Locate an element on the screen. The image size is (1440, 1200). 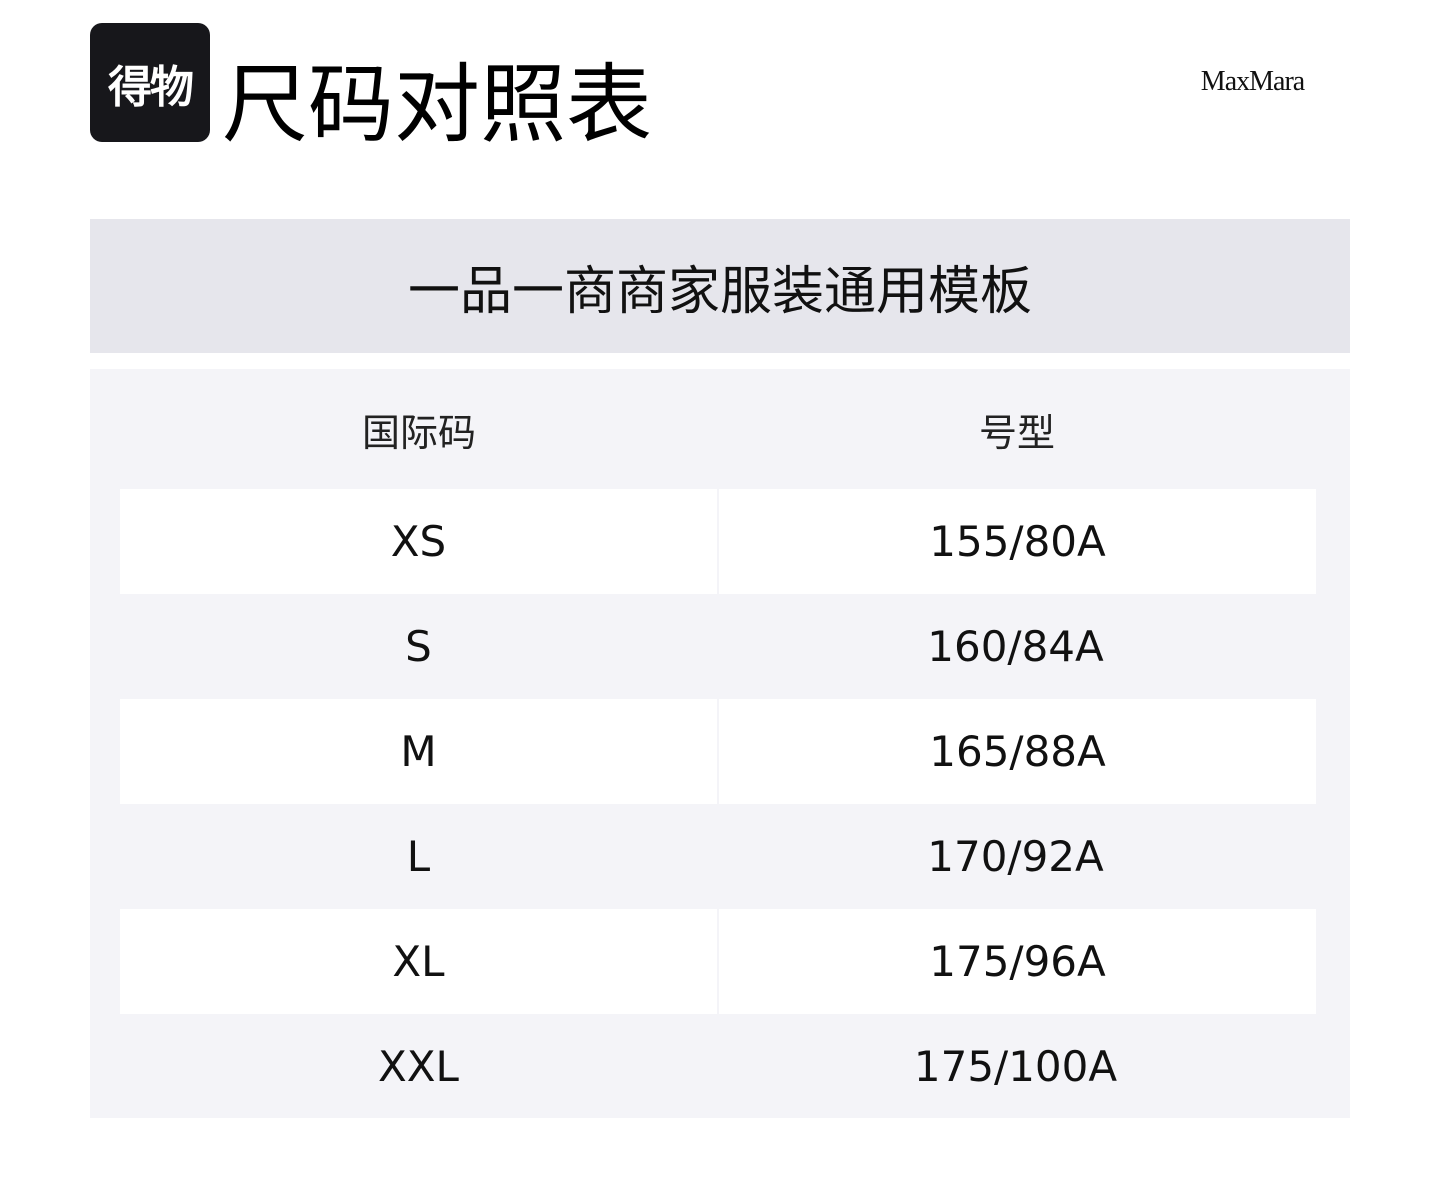
table-row: S 160/84A is located at coordinates (718, 646).